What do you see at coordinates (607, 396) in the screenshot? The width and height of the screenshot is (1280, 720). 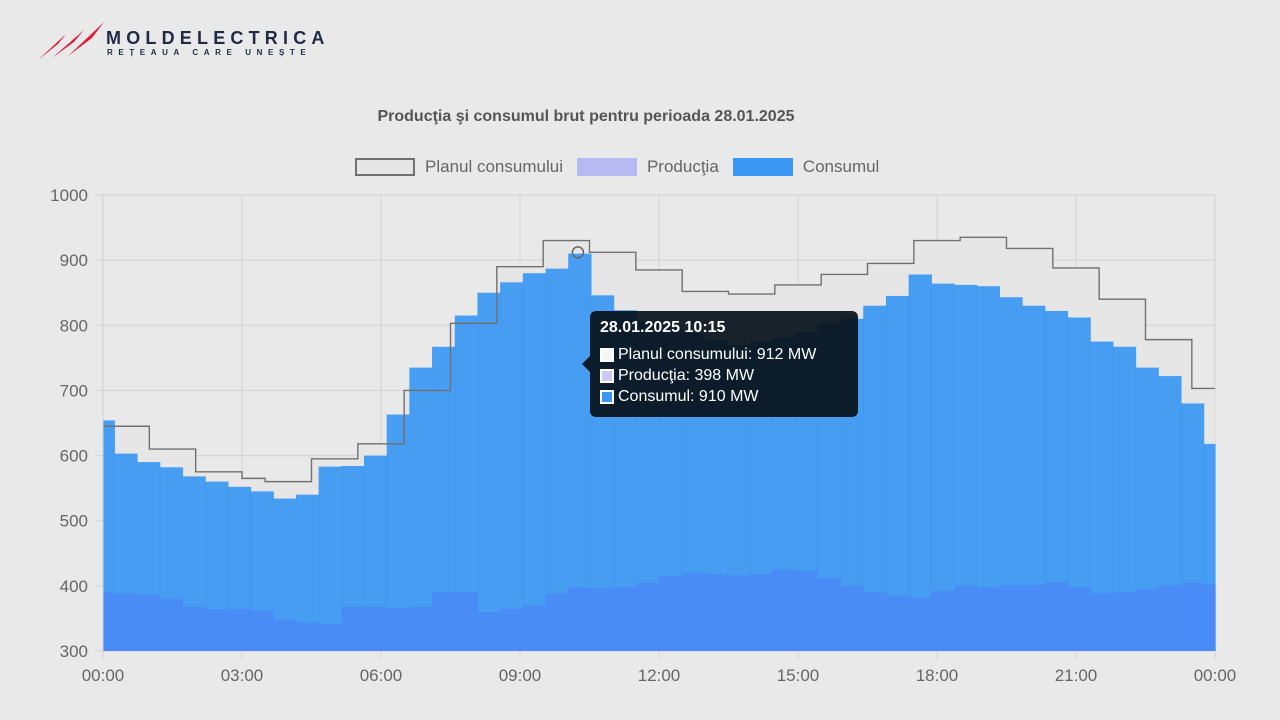 I see `tooltip-swatch-consum` at bounding box center [607, 396].